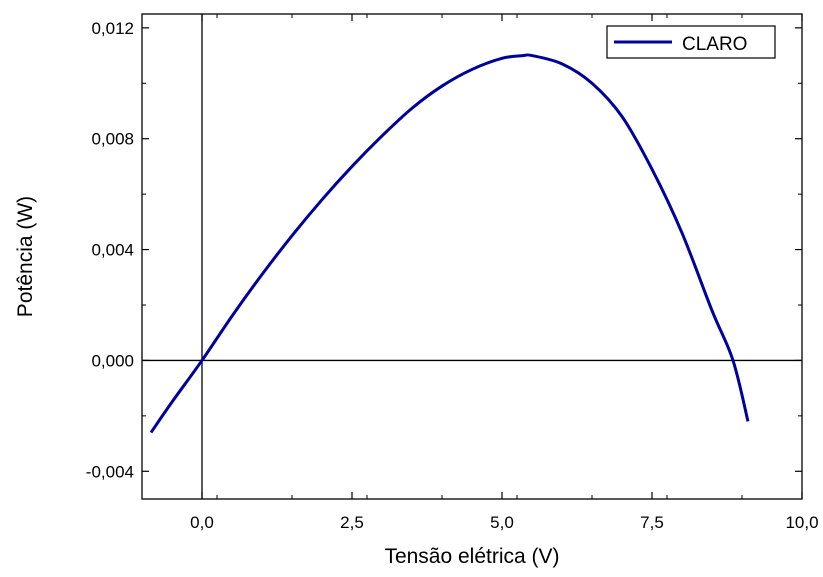 The height and width of the screenshot is (577, 823). What do you see at coordinates (110, 471) in the screenshot?
I see `y-tick-label: -0,004` at bounding box center [110, 471].